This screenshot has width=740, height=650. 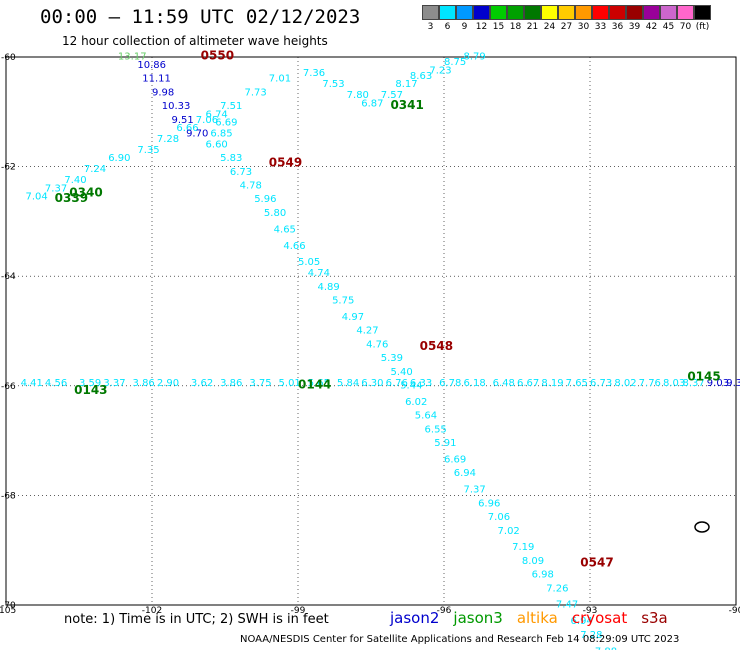 What do you see at coordinates (625, 383) in the screenshot?
I see `swh-value: 8.02` at bounding box center [625, 383].